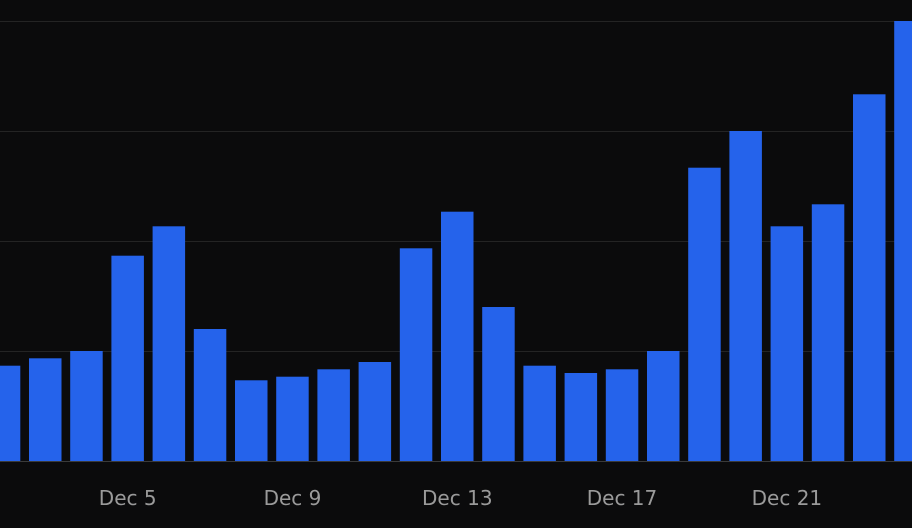 Image resolution: width=912 pixels, height=528 pixels. I want to click on x-tick-label: Dec 9, so click(293, 498).